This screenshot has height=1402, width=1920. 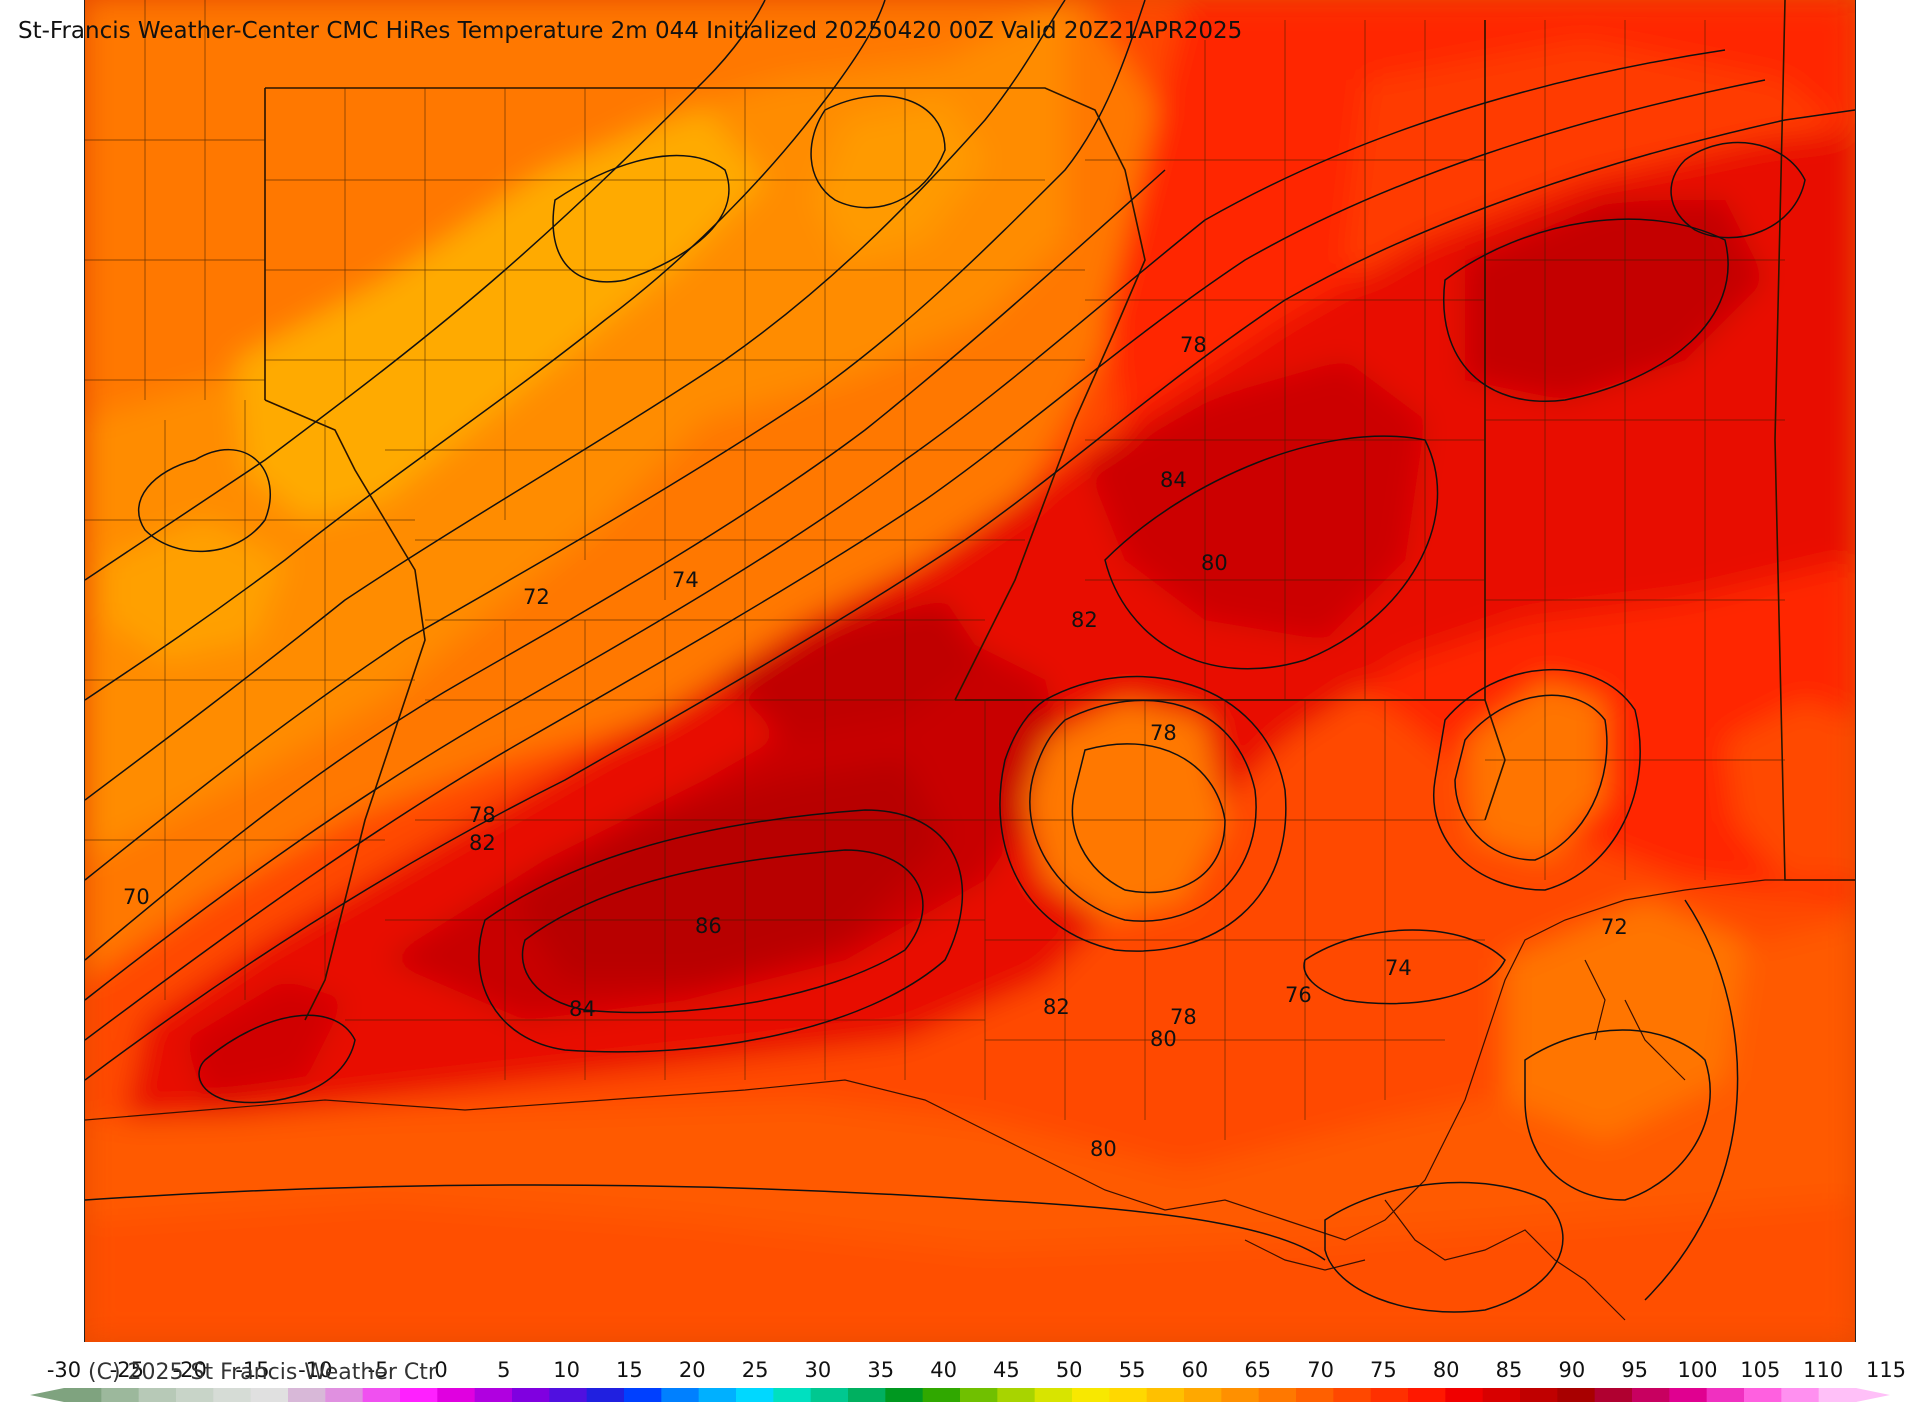 I want to click on colorbar-tick-label: -20, so click(x=189, y=1370).